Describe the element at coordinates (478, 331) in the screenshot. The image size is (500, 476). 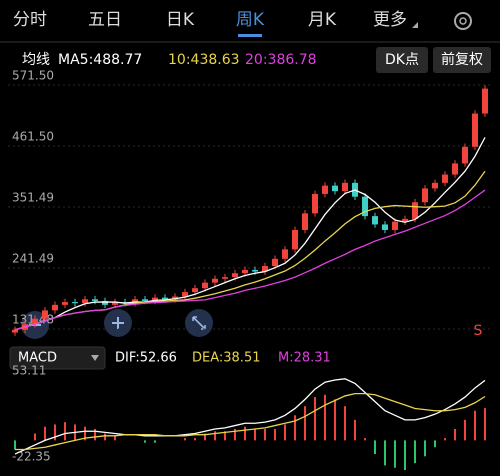
I see `signal-marker: S` at that location.